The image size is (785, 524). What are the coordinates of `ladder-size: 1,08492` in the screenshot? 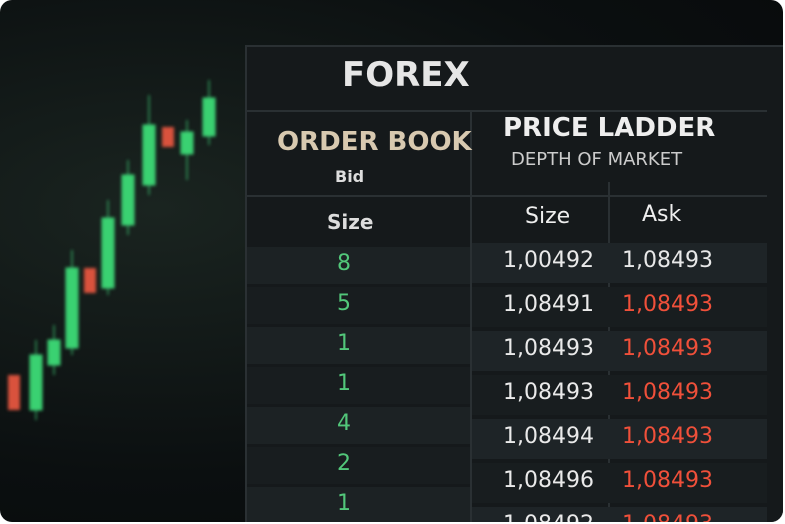 It's located at (548, 517).